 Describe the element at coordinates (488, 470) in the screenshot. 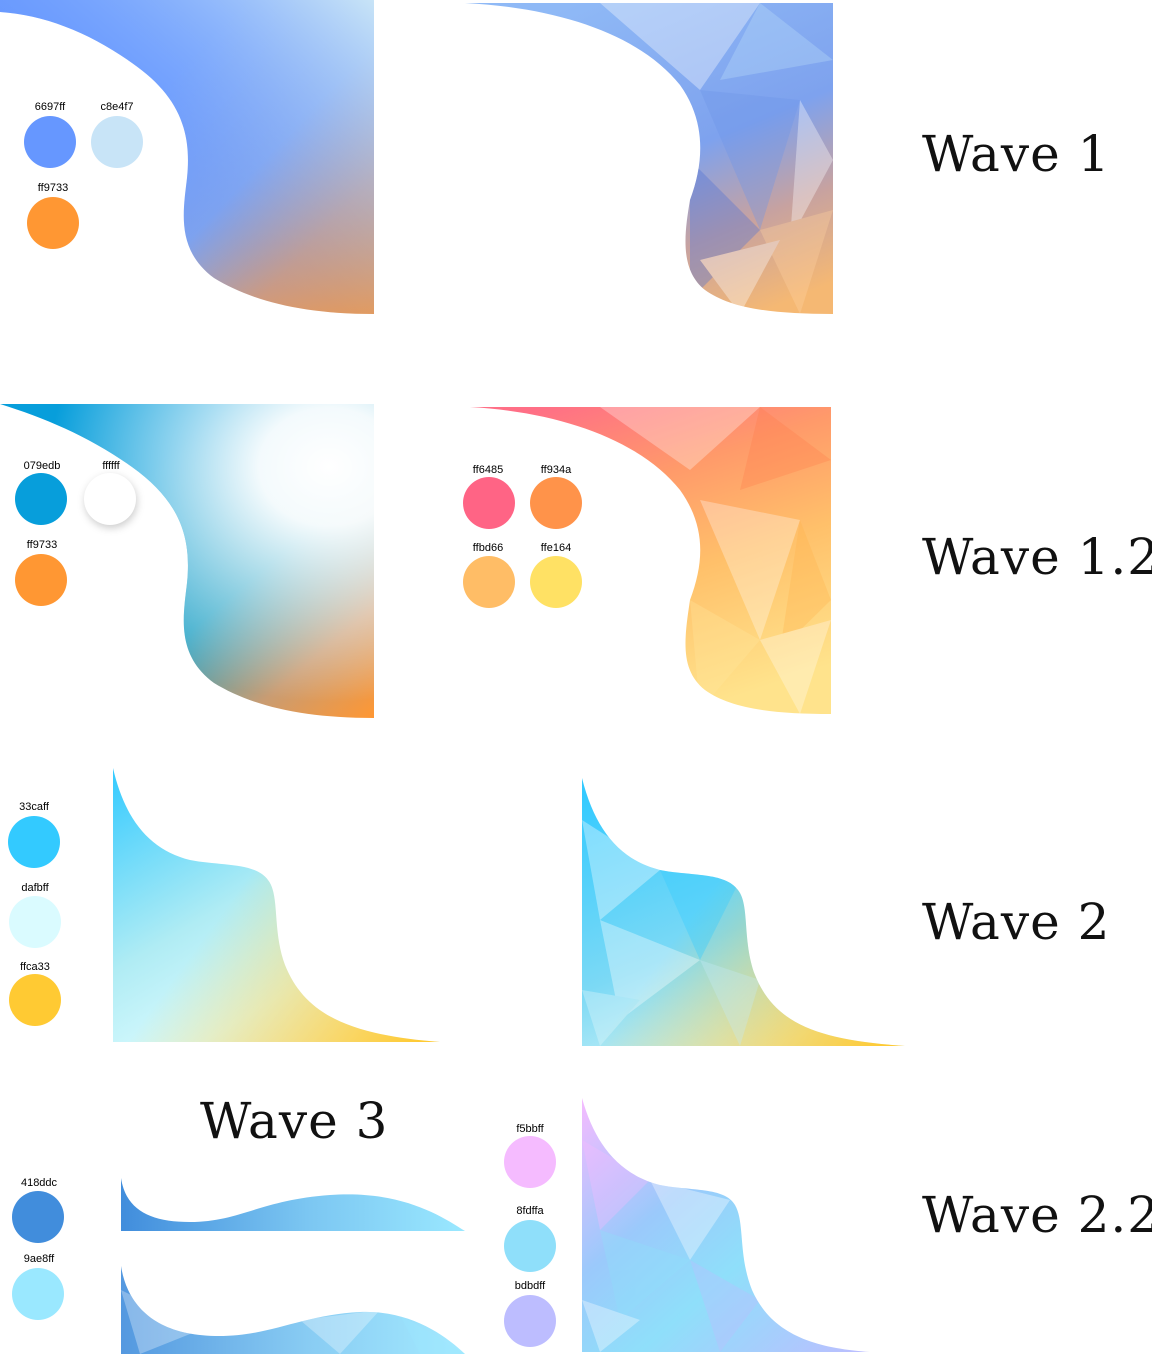

I see `swatch-label: ff6485` at that location.